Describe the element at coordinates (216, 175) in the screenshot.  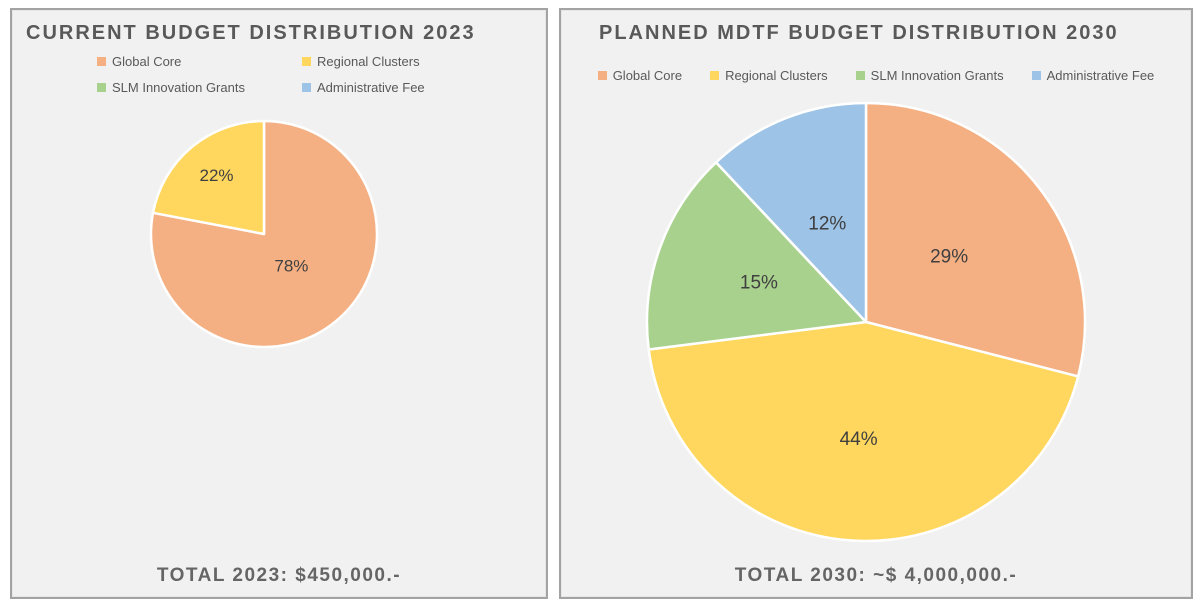
I see `slice-label-regional-clusters: 22%` at that location.